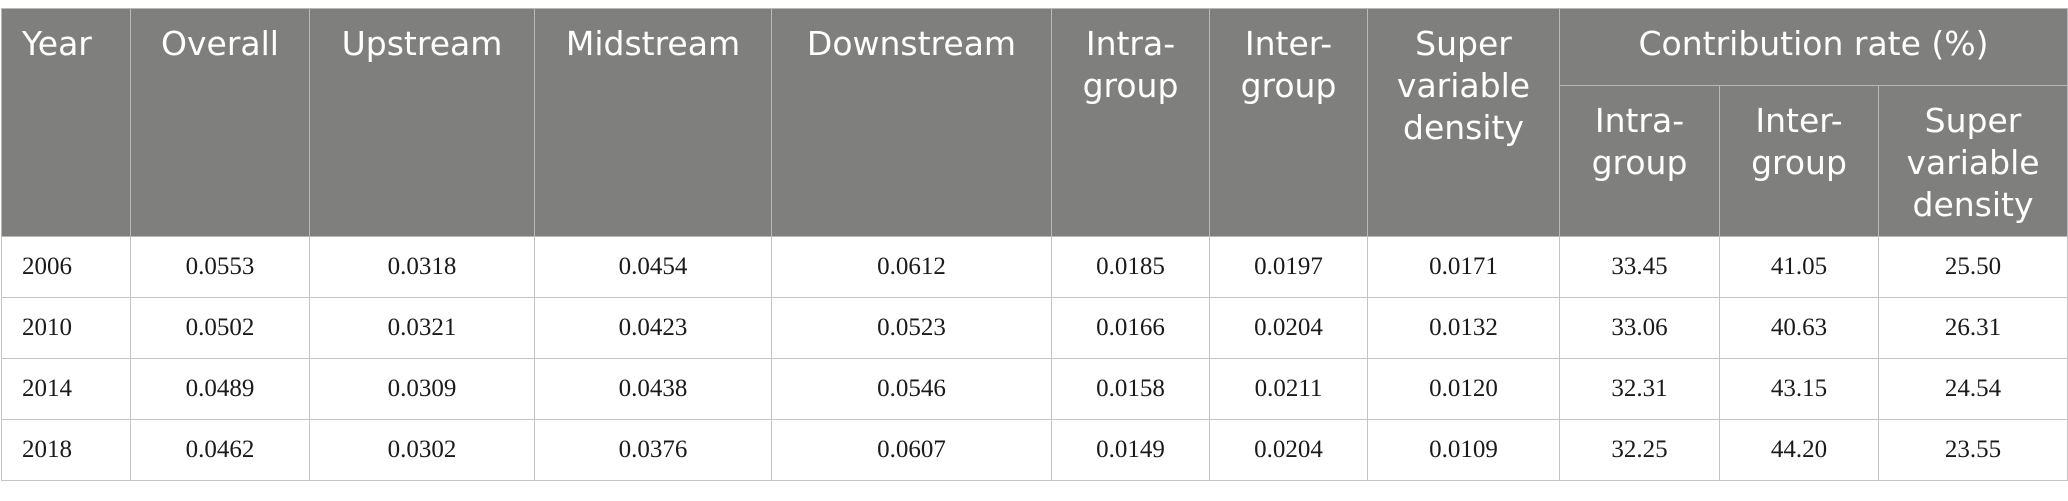 The image size is (2068, 501). Describe the element at coordinates (911, 122) in the screenshot. I see `header-downstream: Downstream` at that location.